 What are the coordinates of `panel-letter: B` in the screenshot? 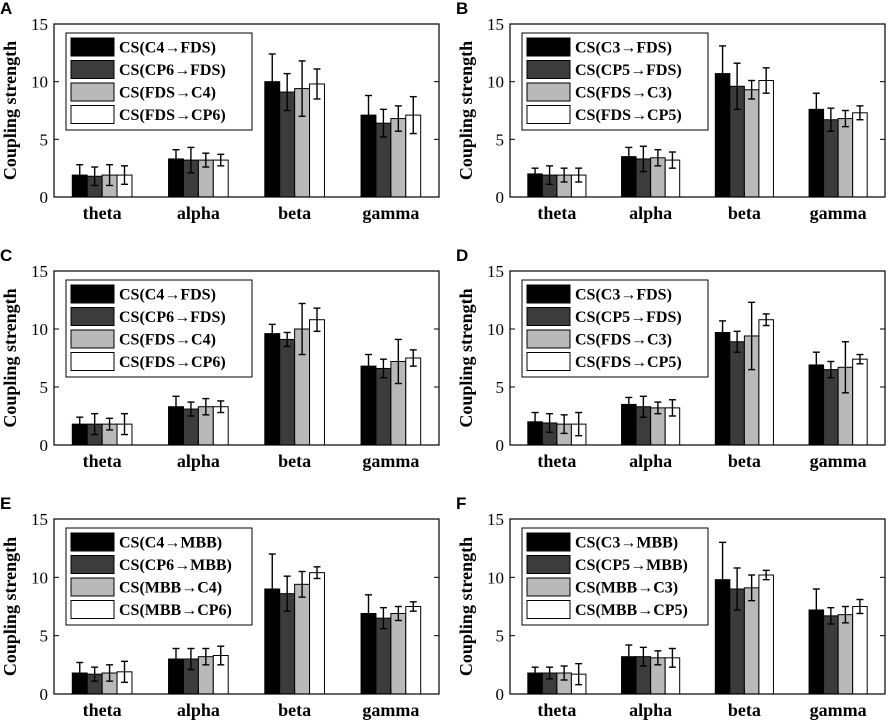 It's located at (462, 9).